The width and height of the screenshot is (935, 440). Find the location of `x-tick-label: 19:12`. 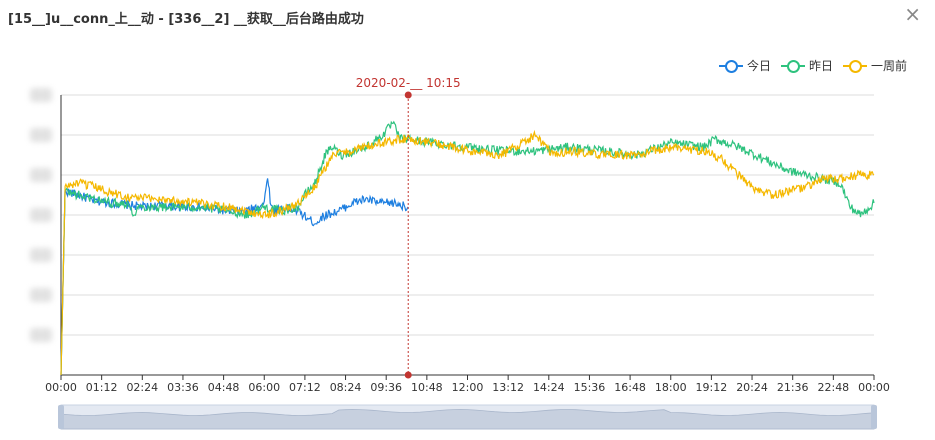

x-tick-label: 19:12 is located at coordinates (712, 387).